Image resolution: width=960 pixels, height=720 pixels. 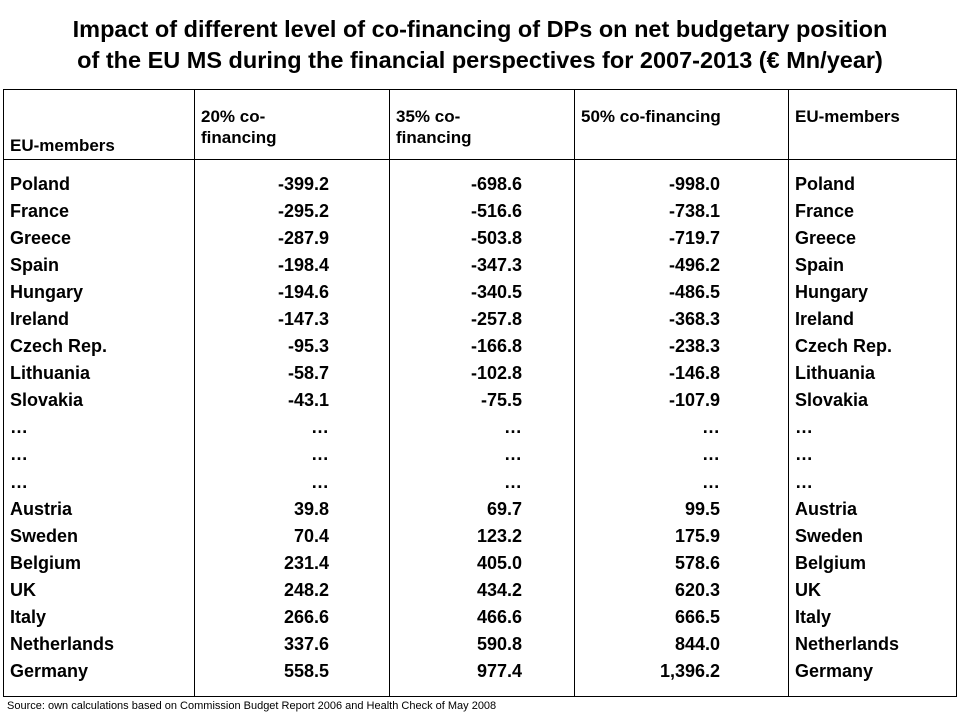 I want to click on table-cell: Austria, so click(x=41, y=508).